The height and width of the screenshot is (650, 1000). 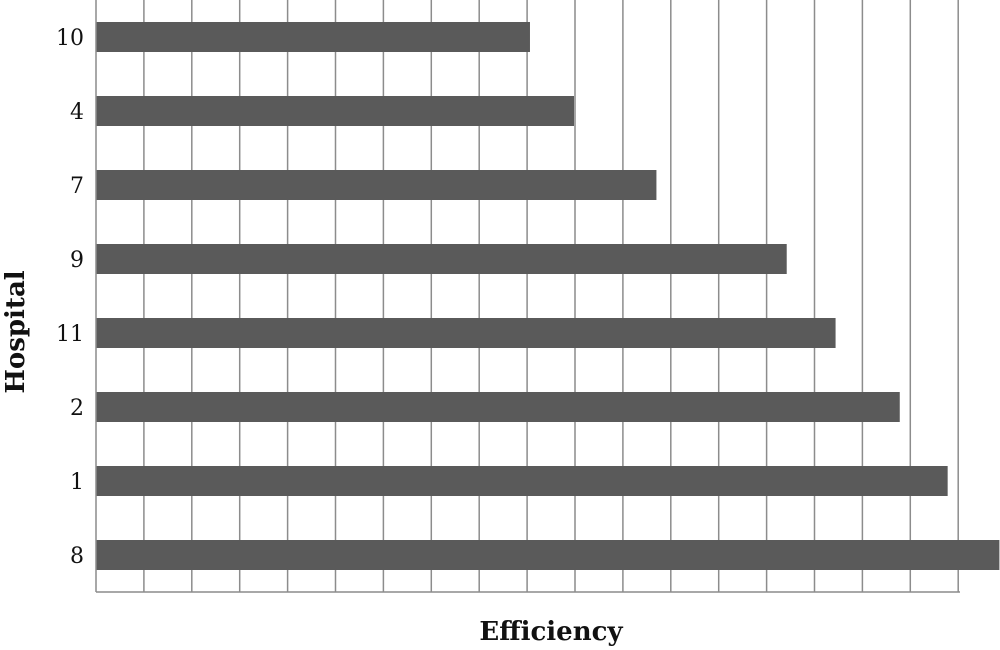 What do you see at coordinates (70, 334) in the screenshot?
I see `category-label: 11` at bounding box center [70, 334].